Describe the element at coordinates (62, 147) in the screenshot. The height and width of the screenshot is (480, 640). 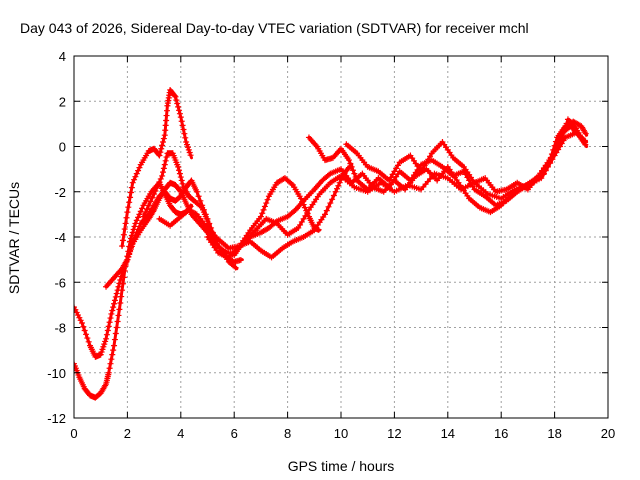
I see `y-tick-label: 0` at that location.